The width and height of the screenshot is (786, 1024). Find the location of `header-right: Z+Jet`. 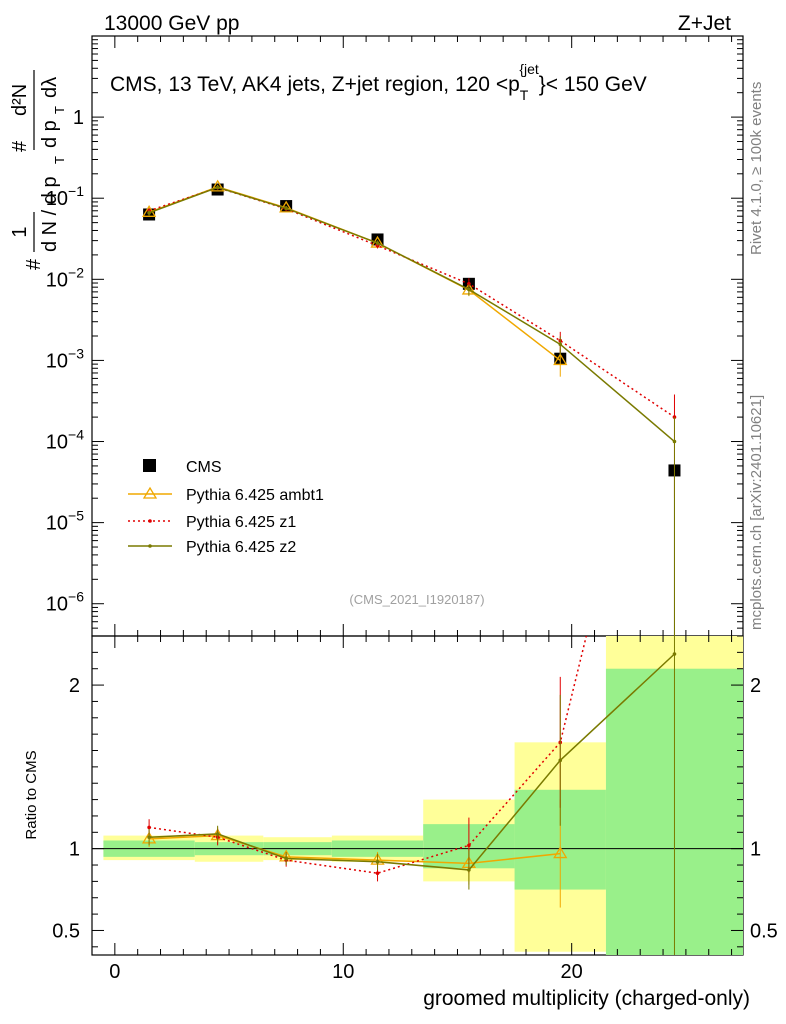

header-right: Z+Jet is located at coordinates (704, 23).